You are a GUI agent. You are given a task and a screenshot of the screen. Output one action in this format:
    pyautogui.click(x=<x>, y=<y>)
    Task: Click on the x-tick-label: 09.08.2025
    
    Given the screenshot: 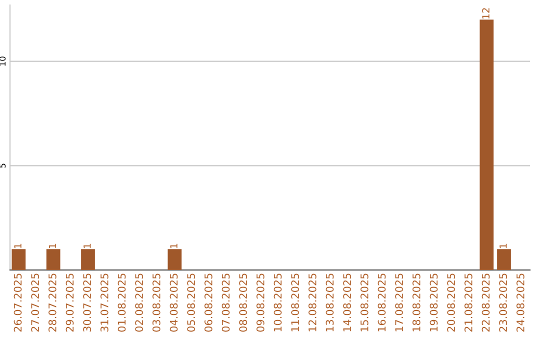 What is the action you would take?
    pyautogui.click(x=260, y=303)
    